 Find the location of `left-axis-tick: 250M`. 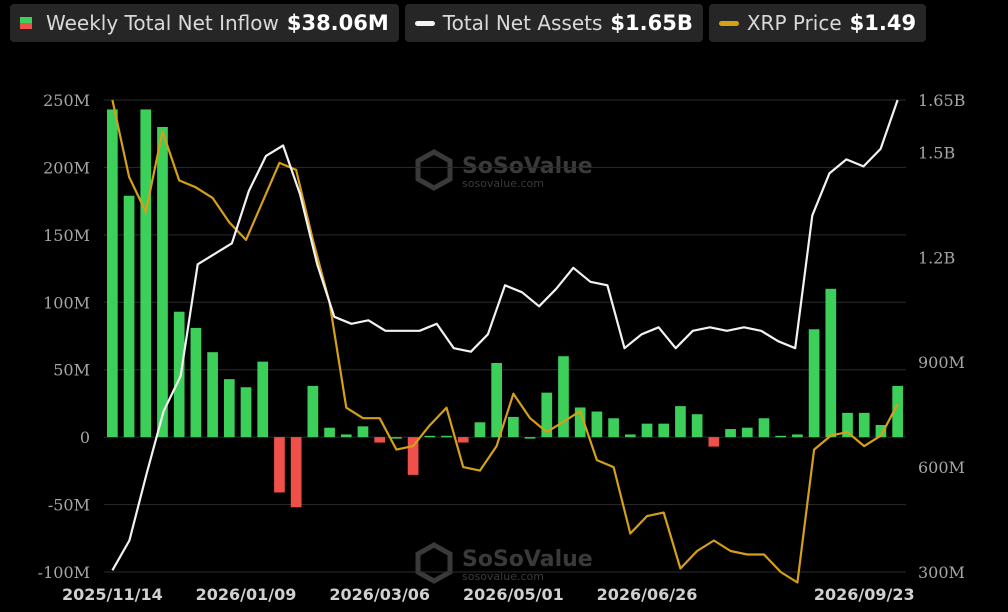

left-axis-tick: 250M is located at coordinates (66, 100).